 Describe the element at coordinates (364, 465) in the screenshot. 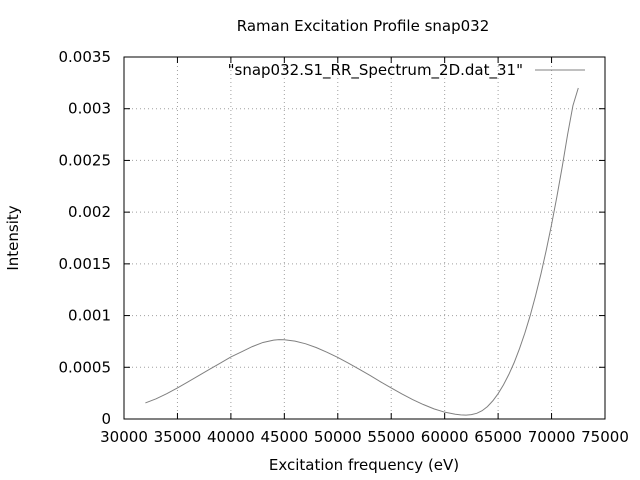

I see `x-axis-label: Excitation frequency (eV)` at that location.